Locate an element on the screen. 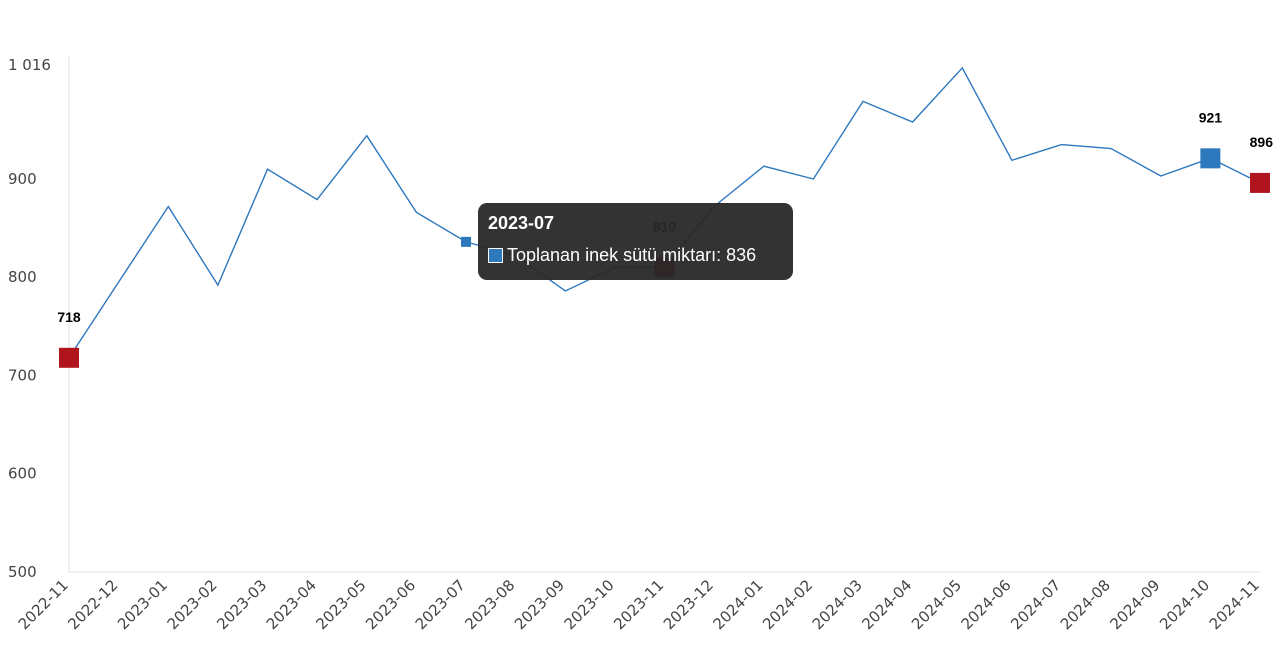 This screenshot has height=658, width=1280. x-tick-label: 2023-10 is located at coordinates (589, 604).